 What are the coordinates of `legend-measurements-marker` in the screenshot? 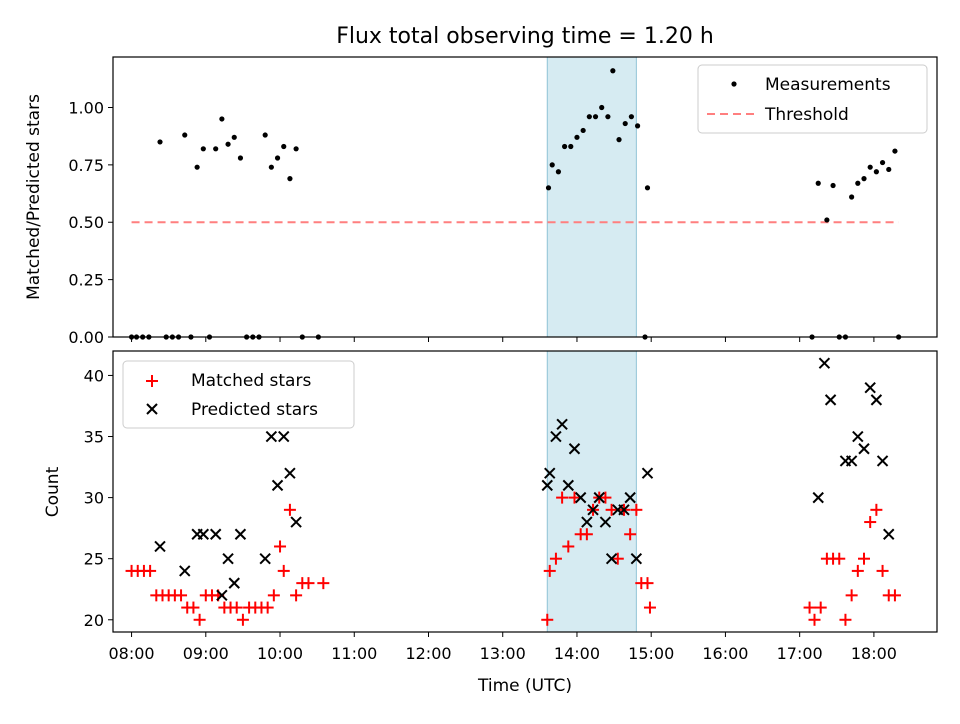 It's located at (734, 84).